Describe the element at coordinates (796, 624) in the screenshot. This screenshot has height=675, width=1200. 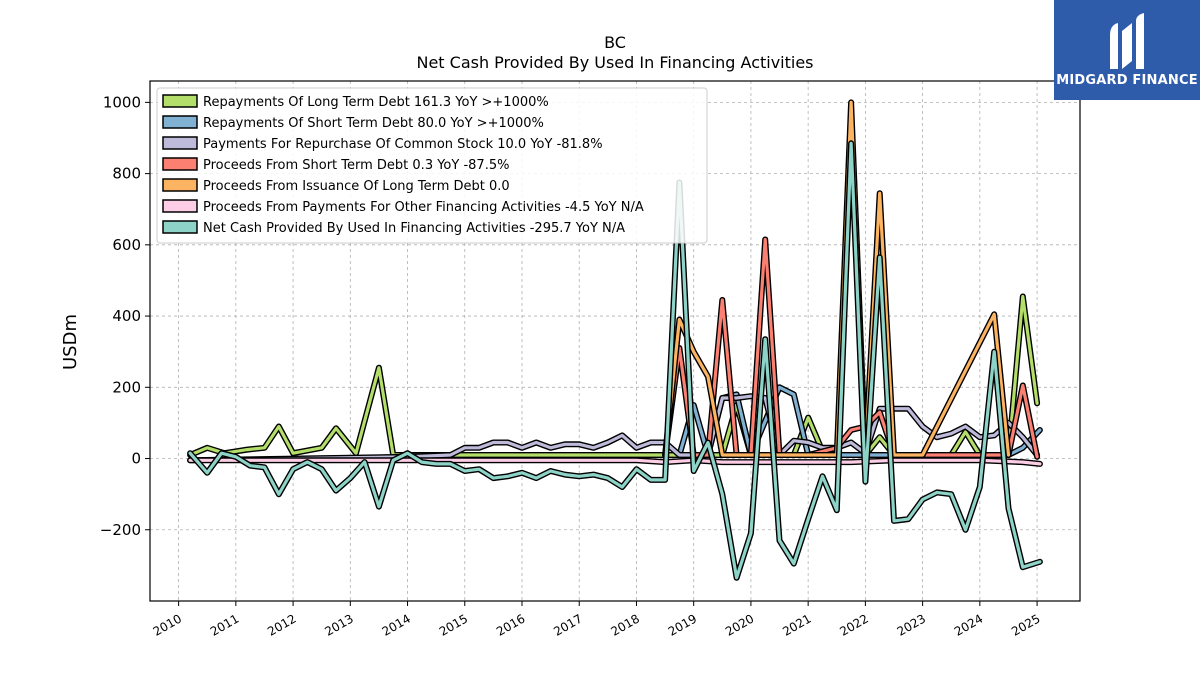
I see `x-tick-label: 2021` at that location.